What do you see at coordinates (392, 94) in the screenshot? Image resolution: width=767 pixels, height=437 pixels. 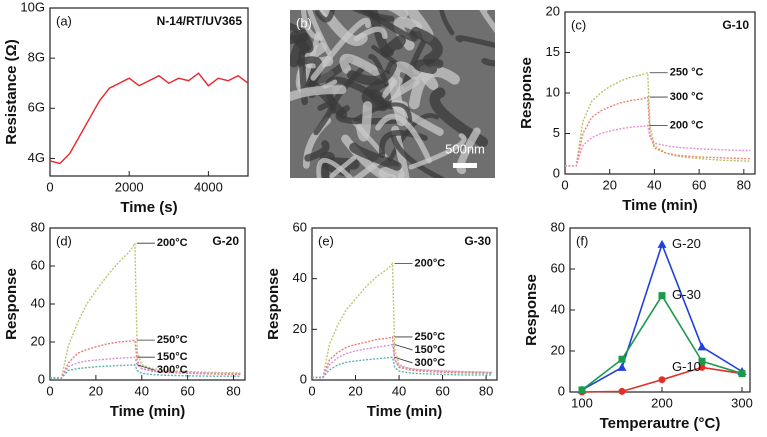 I see `sem-texture` at bounding box center [392, 94].